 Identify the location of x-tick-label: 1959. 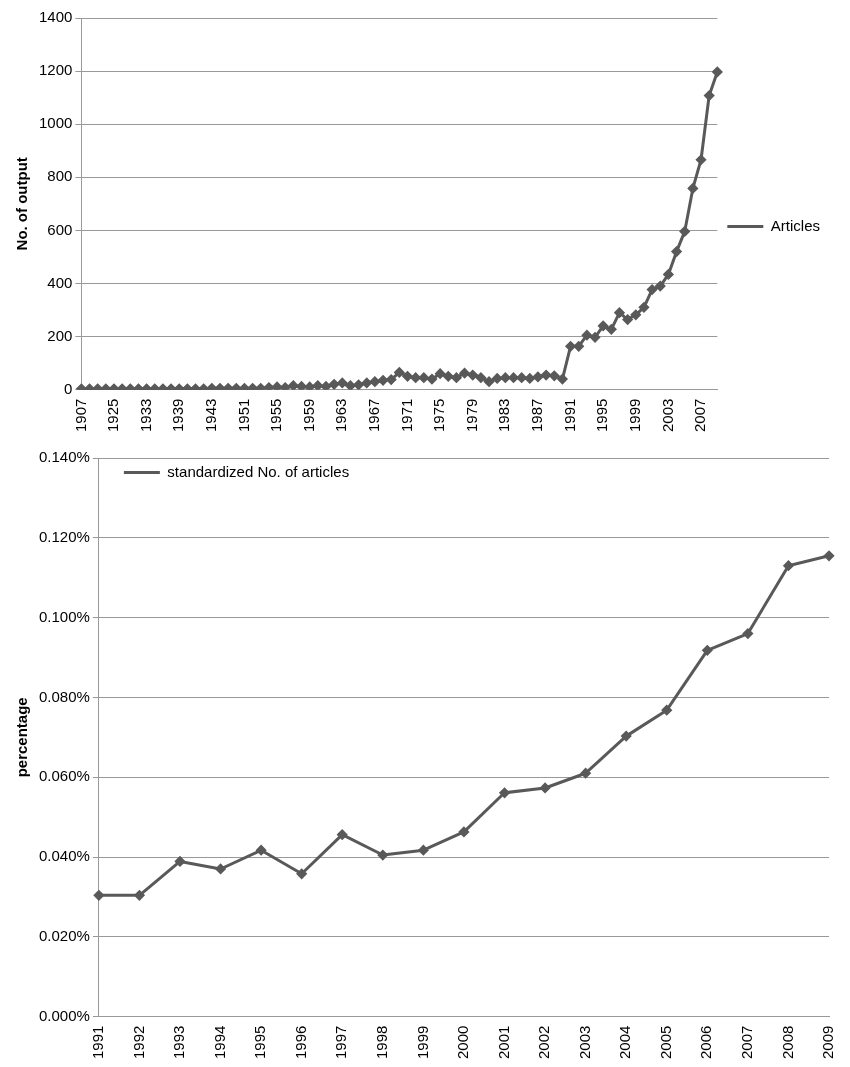
(308, 415).